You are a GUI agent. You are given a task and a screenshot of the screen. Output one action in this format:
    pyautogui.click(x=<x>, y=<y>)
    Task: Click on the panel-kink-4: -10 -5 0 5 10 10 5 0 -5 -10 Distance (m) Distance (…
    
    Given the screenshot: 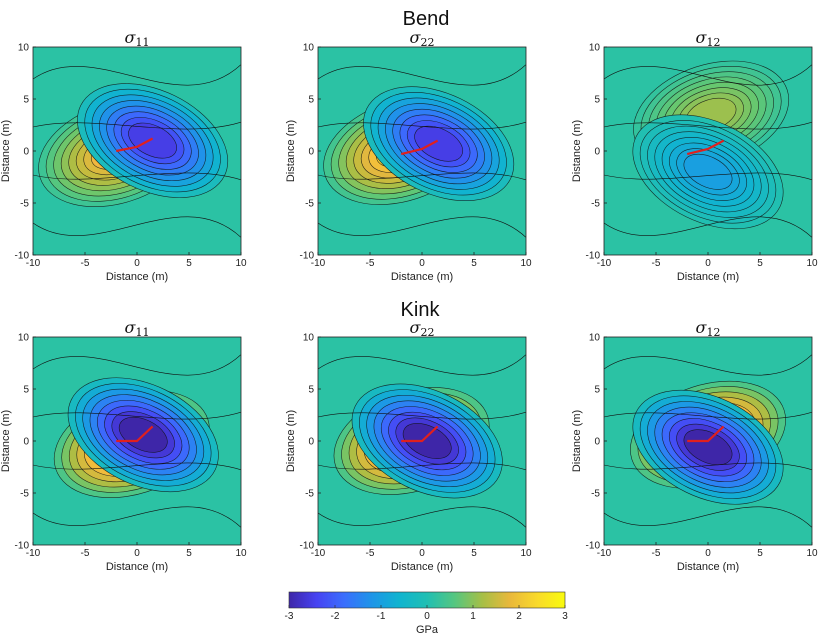 What is the action you would take?
    pyautogui.click(x=408, y=445)
    